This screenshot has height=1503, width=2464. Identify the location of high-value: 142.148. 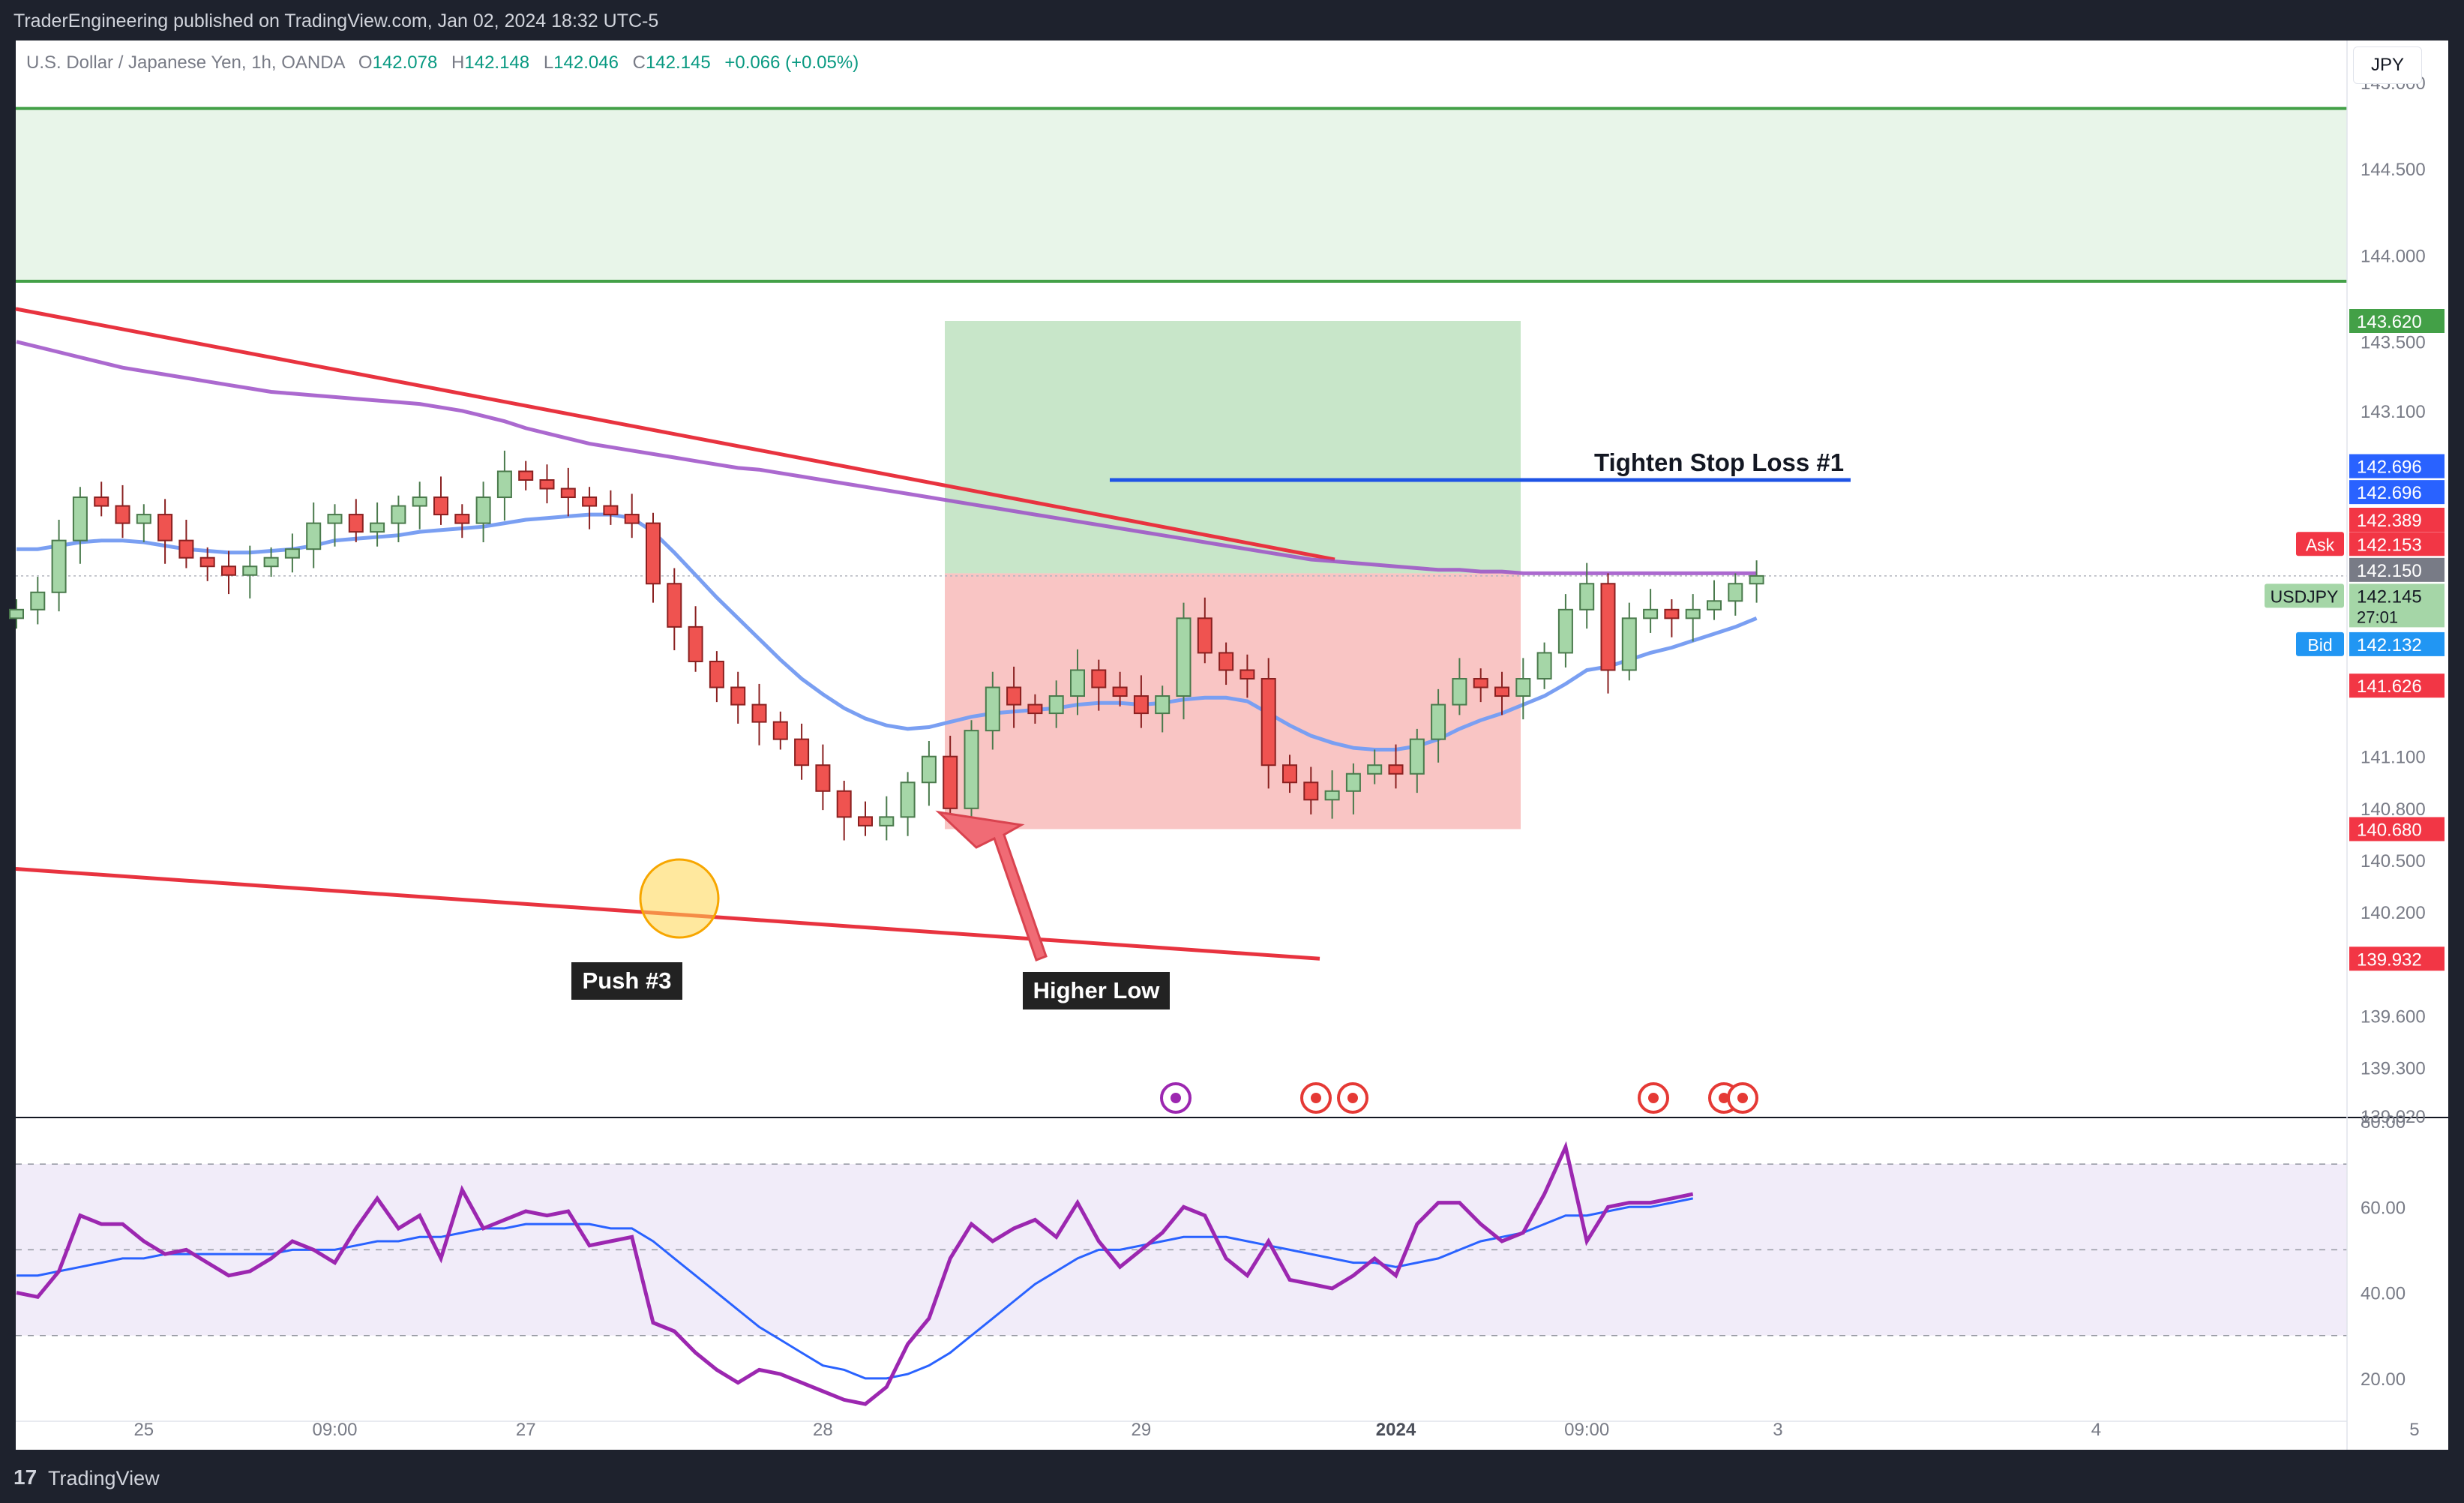
(497, 62).